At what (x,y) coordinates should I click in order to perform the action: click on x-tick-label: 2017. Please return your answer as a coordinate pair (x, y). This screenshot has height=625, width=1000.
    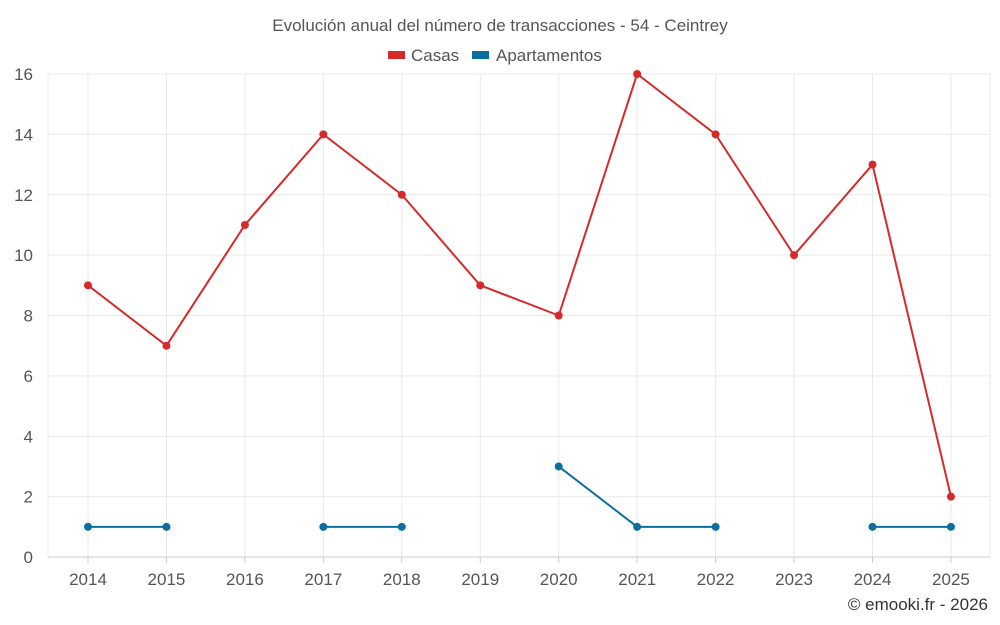
    Looking at the image, I should click on (323, 579).